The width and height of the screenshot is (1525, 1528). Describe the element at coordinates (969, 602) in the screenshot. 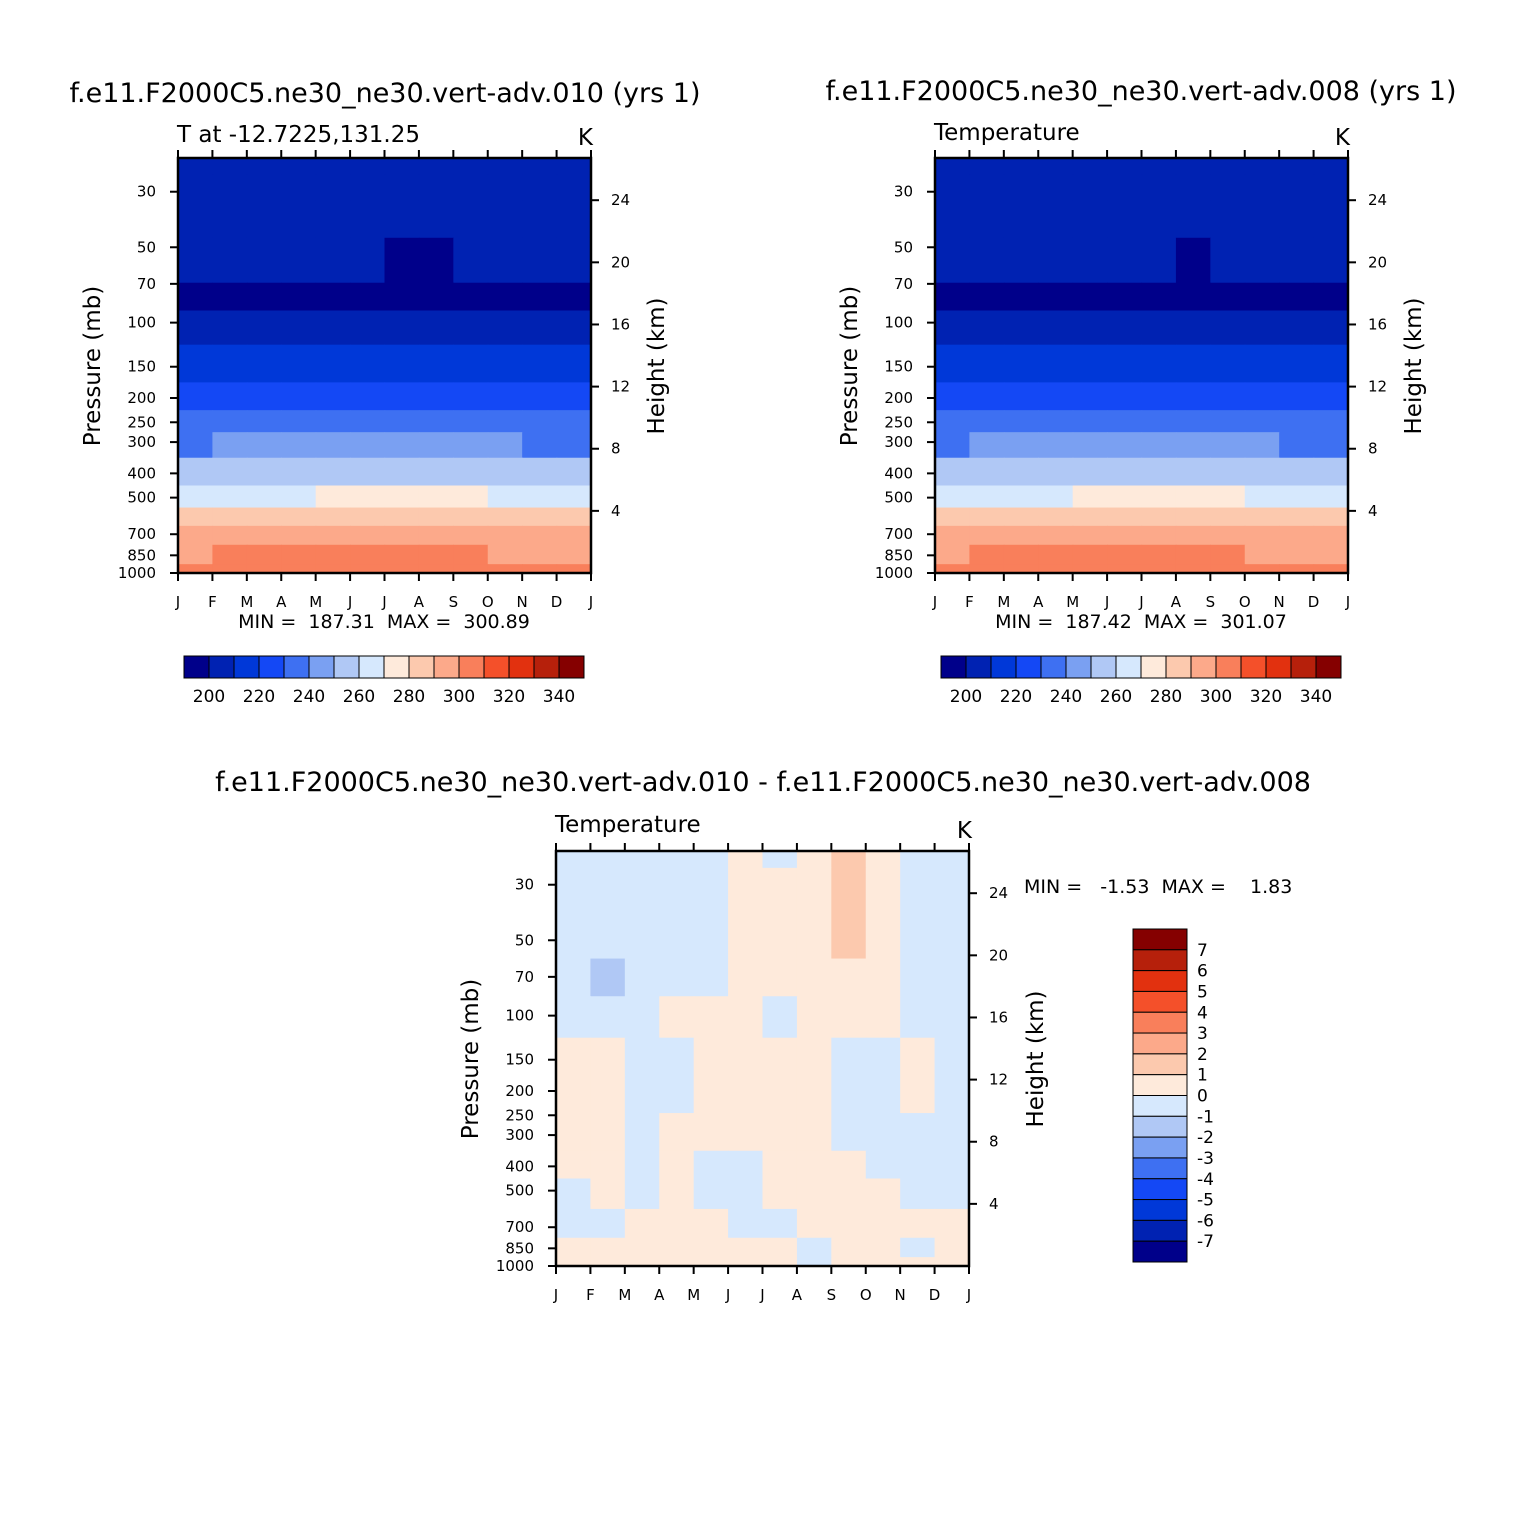

I see `x-tick-label: F` at that location.